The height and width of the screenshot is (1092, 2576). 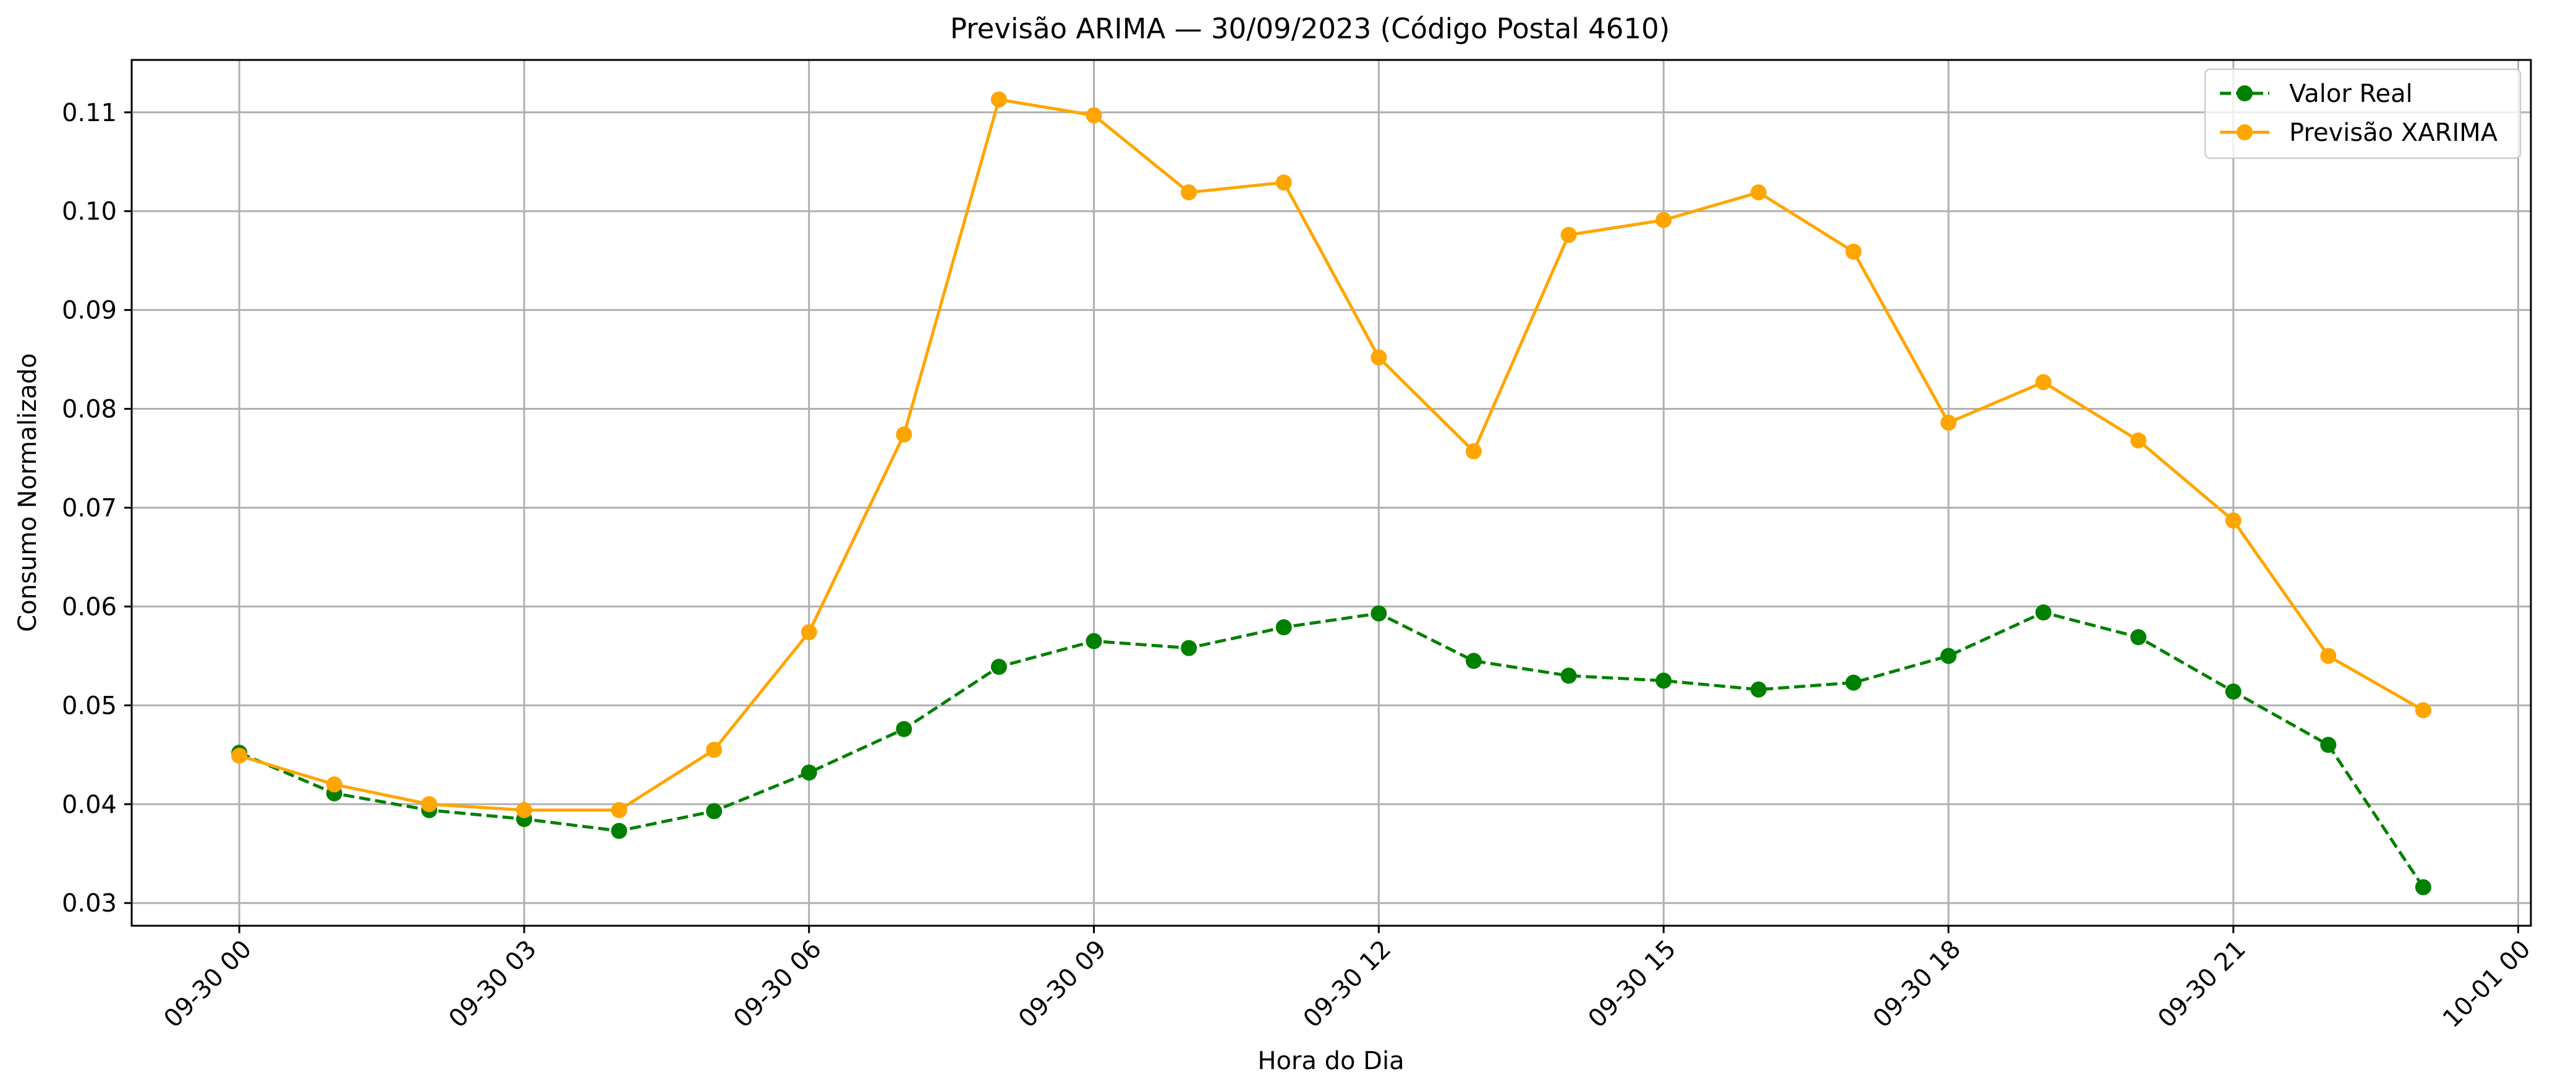 What do you see at coordinates (89, 508) in the screenshot?
I see `y-tick-label: 0.07` at bounding box center [89, 508].